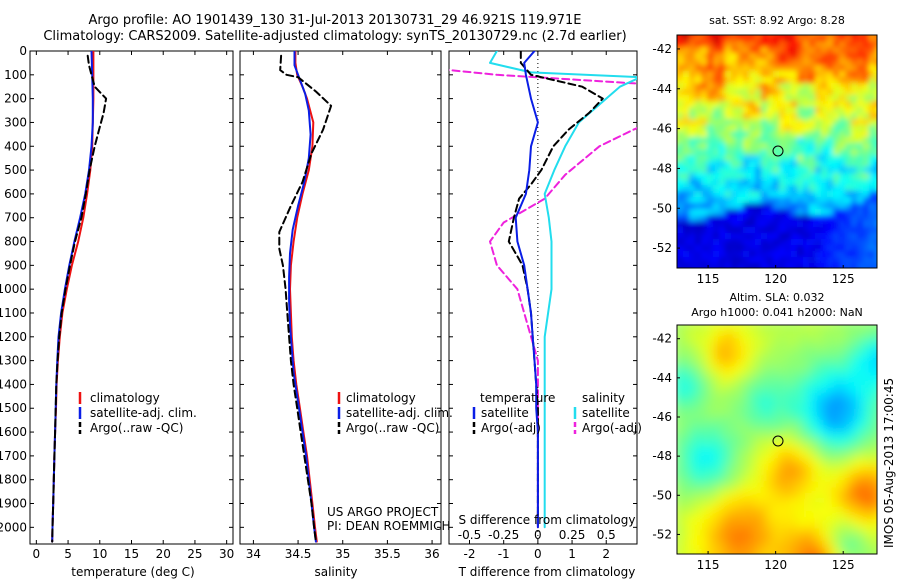 Image resolution: width=900 pixels, height=580 pixels. Describe the element at coordinates (15, 146) in the screenshot. I see `depth-tick-label: 400` at that location.